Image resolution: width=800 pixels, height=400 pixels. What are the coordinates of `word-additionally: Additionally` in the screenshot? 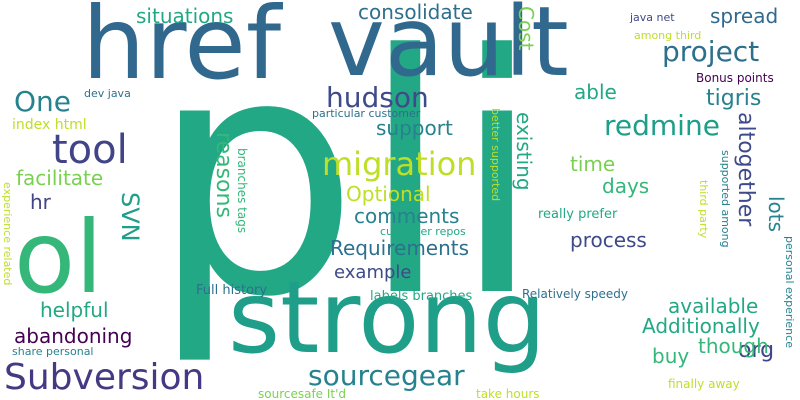 It's located at (701, 326).